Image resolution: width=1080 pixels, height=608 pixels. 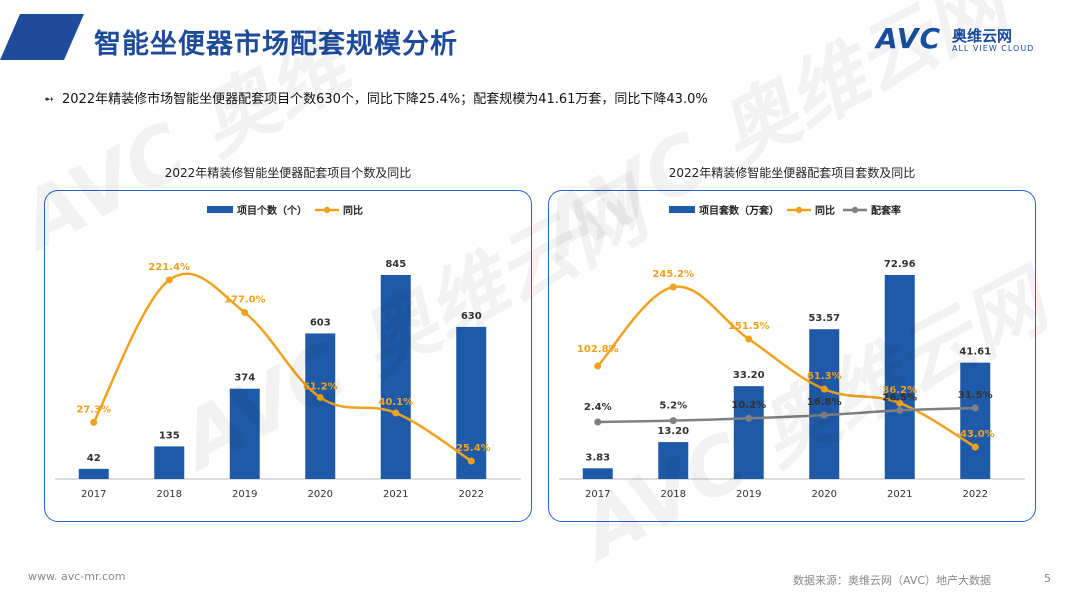 I want to click on chart1-x-tick: 2020, so click(x=320, y=494).